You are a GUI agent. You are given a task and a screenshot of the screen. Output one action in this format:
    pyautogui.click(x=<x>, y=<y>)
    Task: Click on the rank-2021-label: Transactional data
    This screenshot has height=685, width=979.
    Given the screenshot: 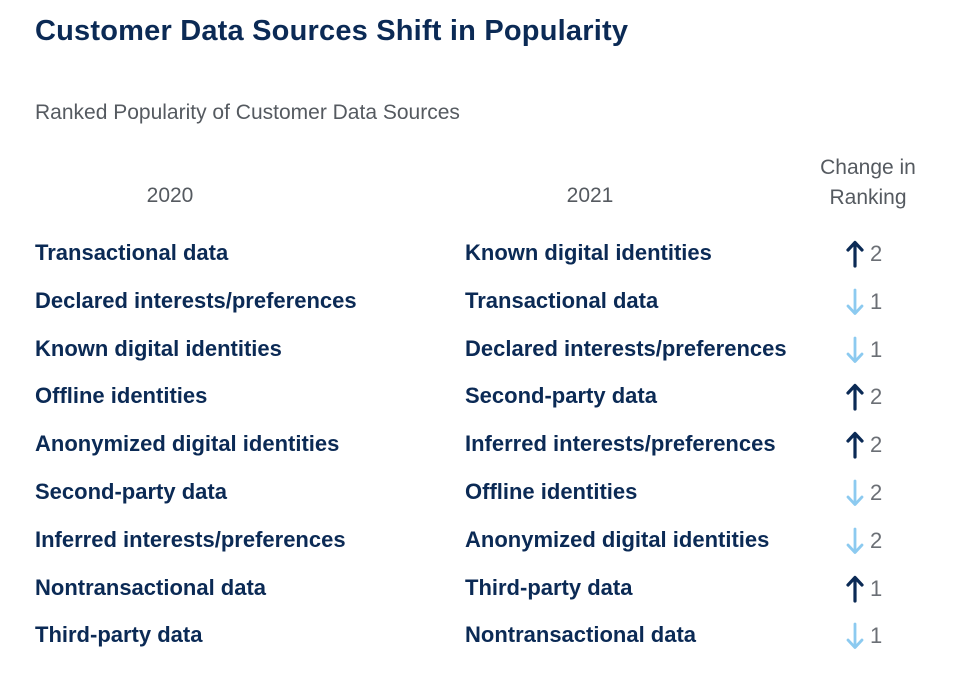 What is the action you would take?
    pyautogui.click(x=562, y=300)
    